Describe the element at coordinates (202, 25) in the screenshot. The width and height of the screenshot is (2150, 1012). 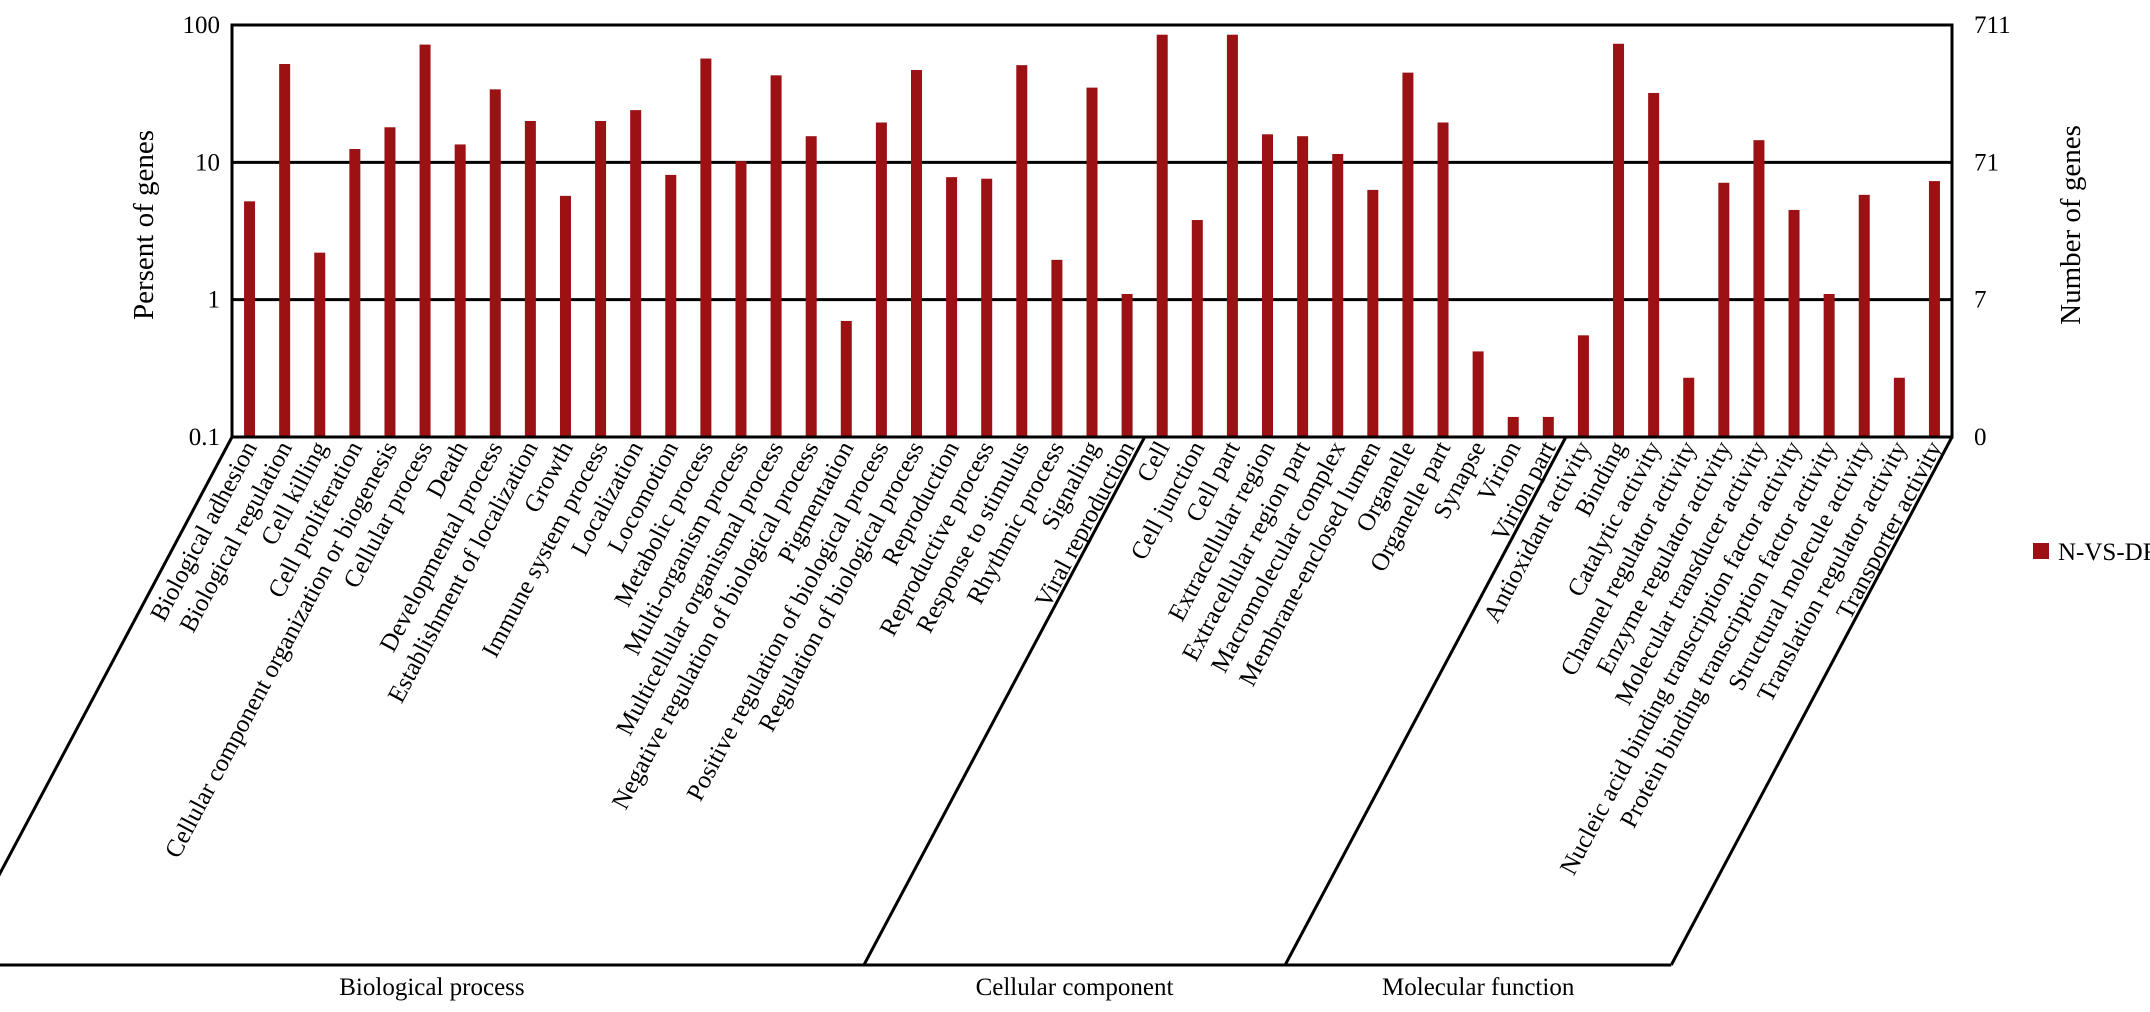
I see `y-tick-label-left: 100` at that location.